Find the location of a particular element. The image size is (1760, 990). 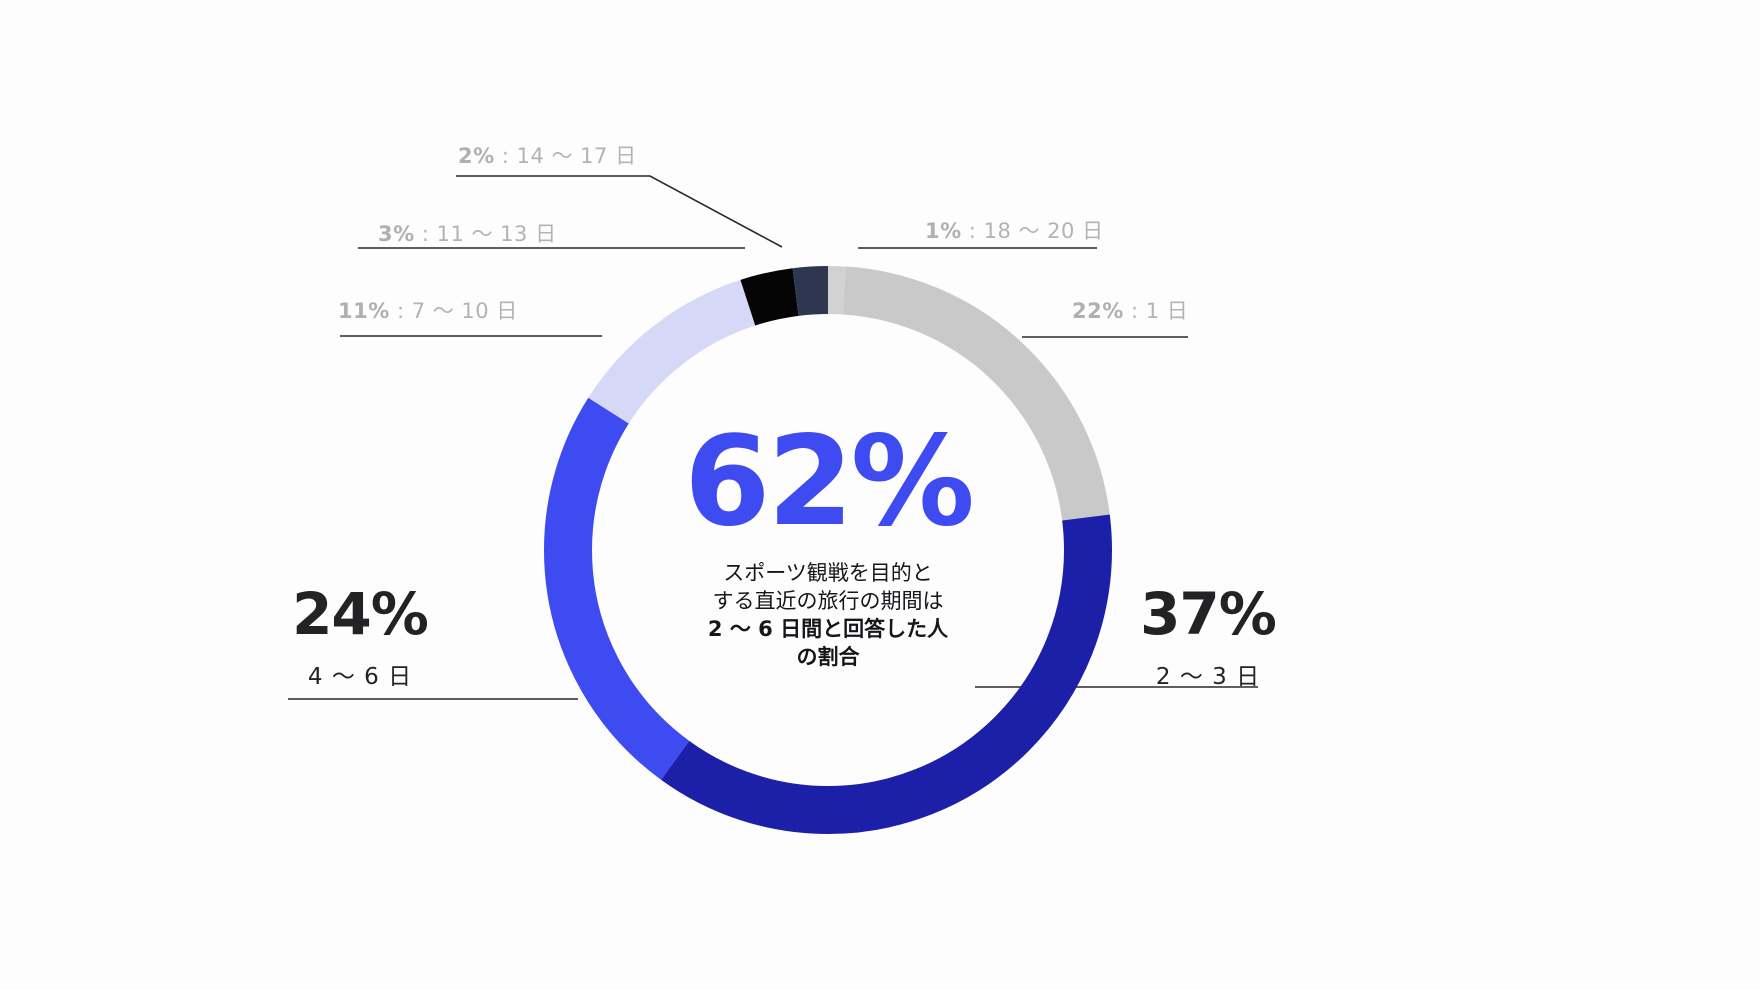

callout-left-24pct: 24% 4 〜 6 日 is located at coordinates (360, 638).